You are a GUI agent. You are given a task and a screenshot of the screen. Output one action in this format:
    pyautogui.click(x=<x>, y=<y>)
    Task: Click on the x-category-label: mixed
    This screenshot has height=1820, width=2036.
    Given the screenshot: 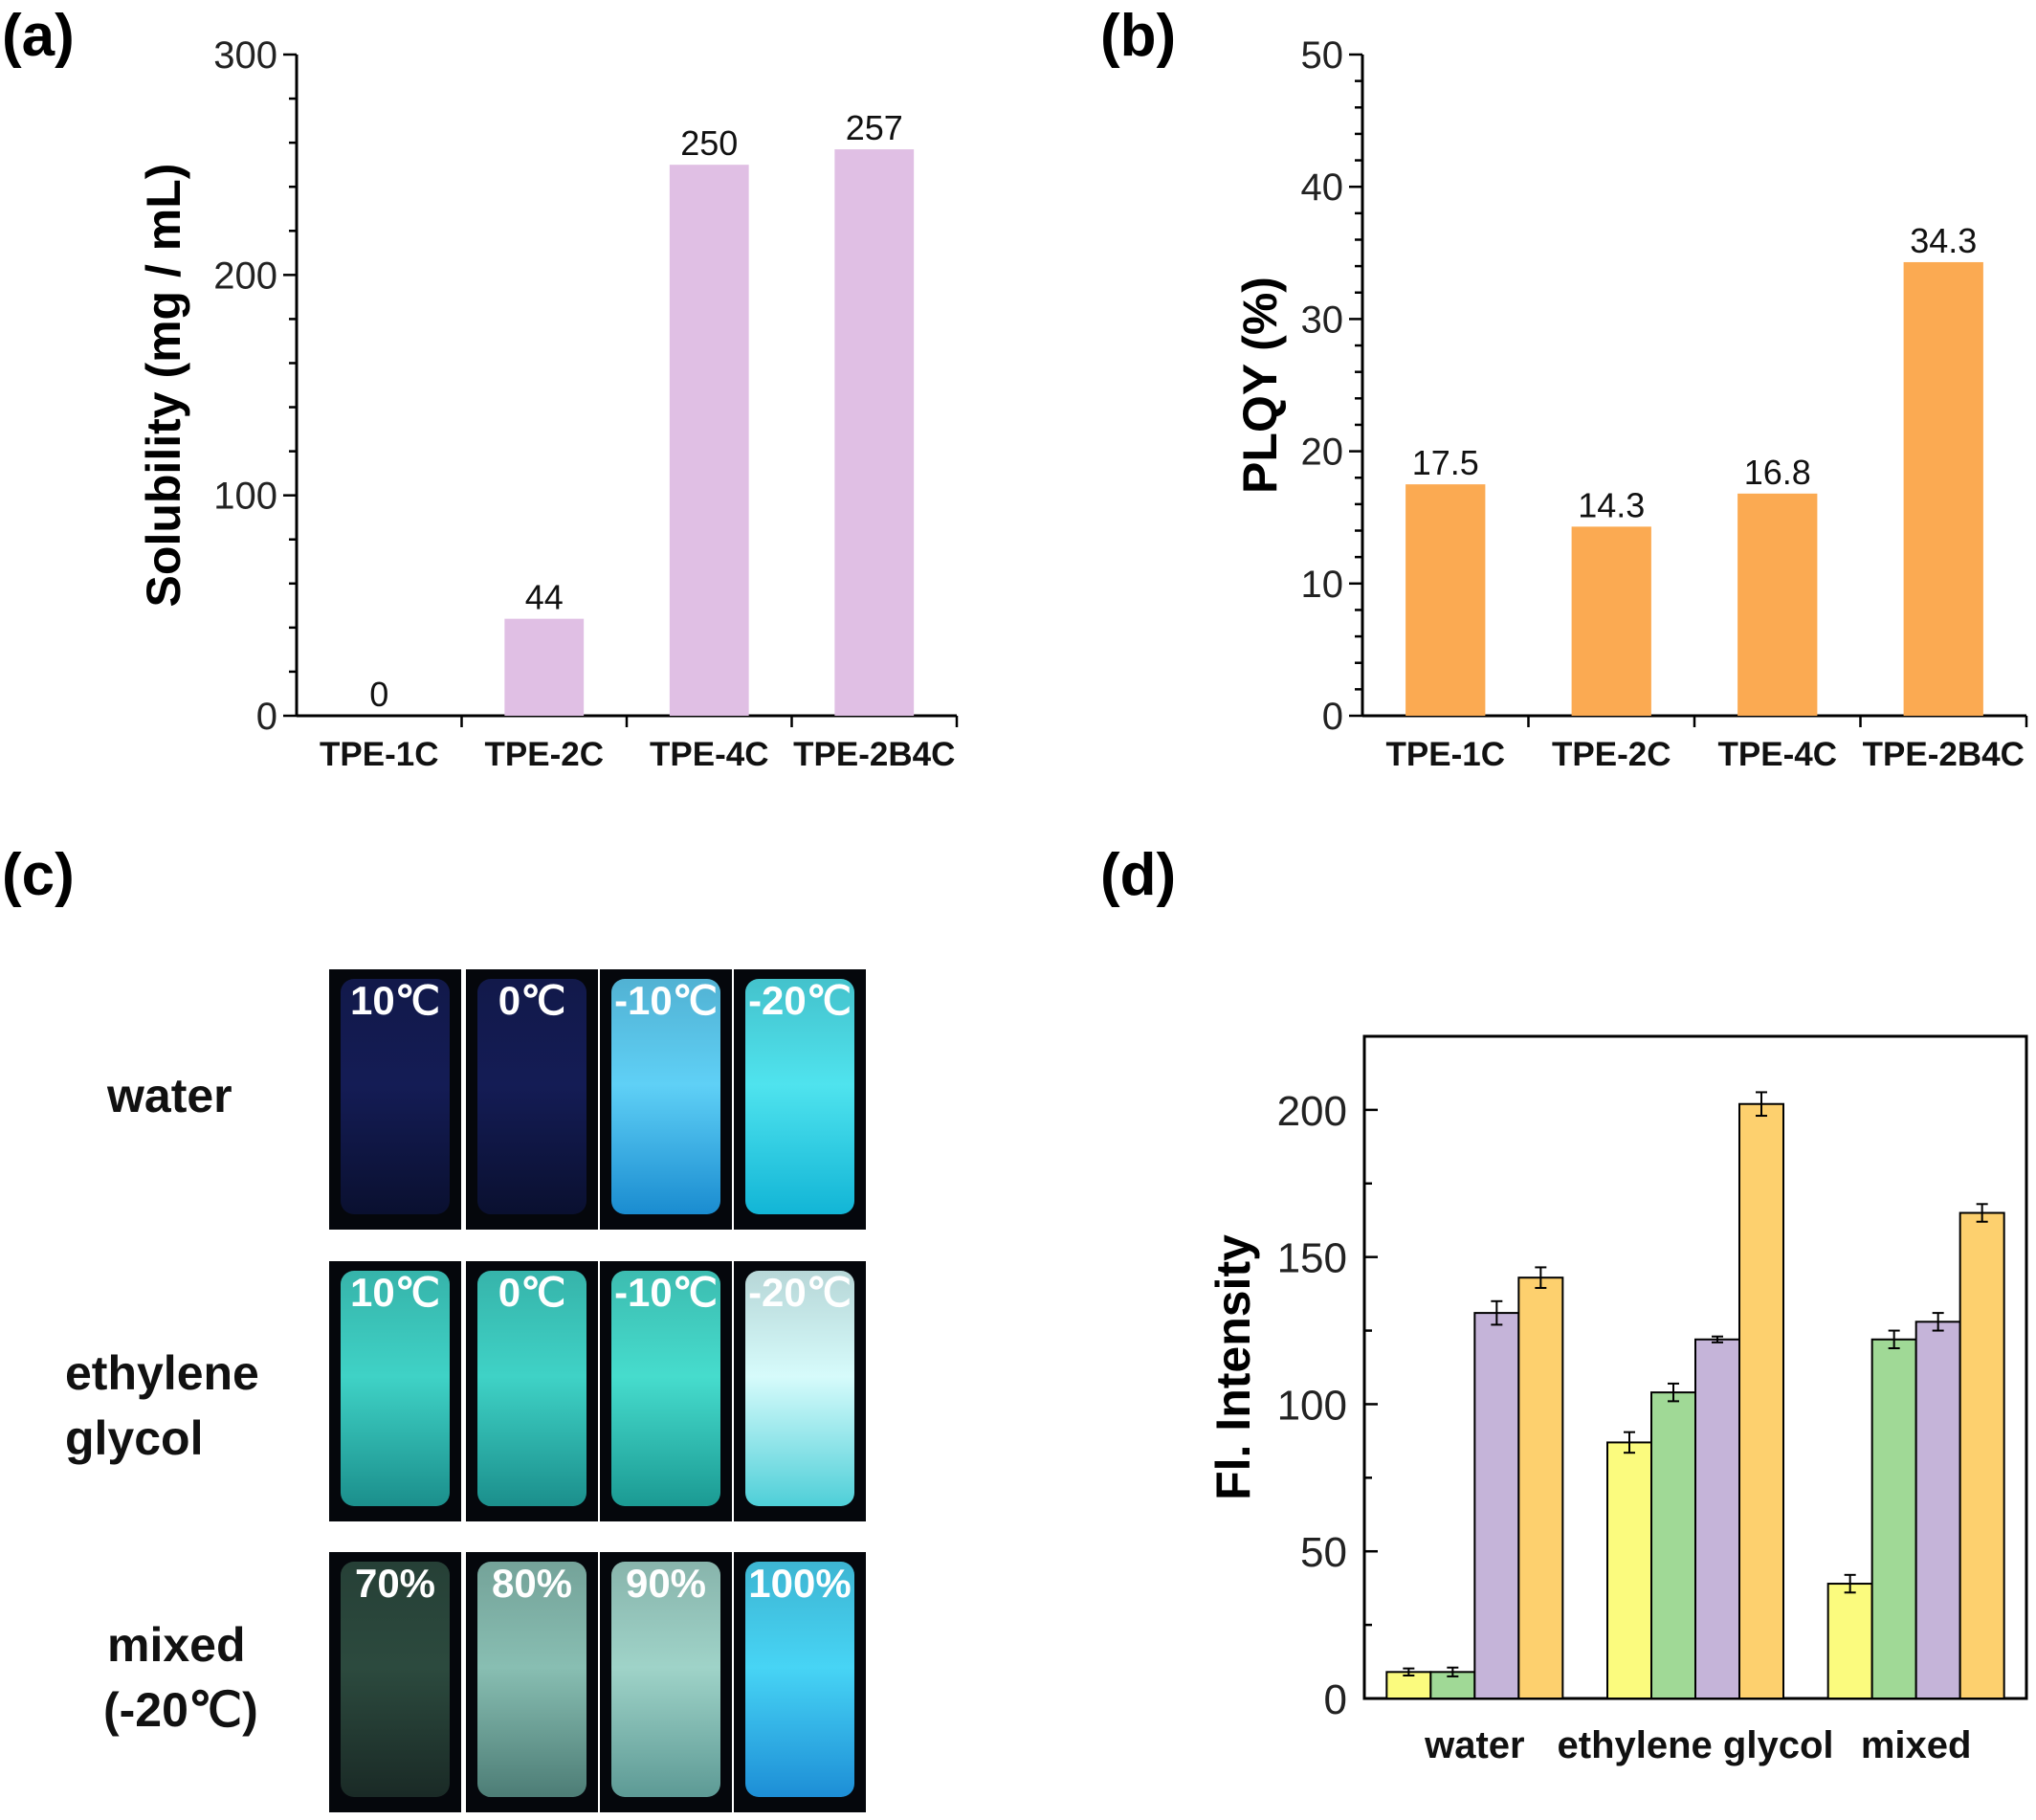 What is the action you would take?
    pyautogui.click(x=1916, y=1745)
    